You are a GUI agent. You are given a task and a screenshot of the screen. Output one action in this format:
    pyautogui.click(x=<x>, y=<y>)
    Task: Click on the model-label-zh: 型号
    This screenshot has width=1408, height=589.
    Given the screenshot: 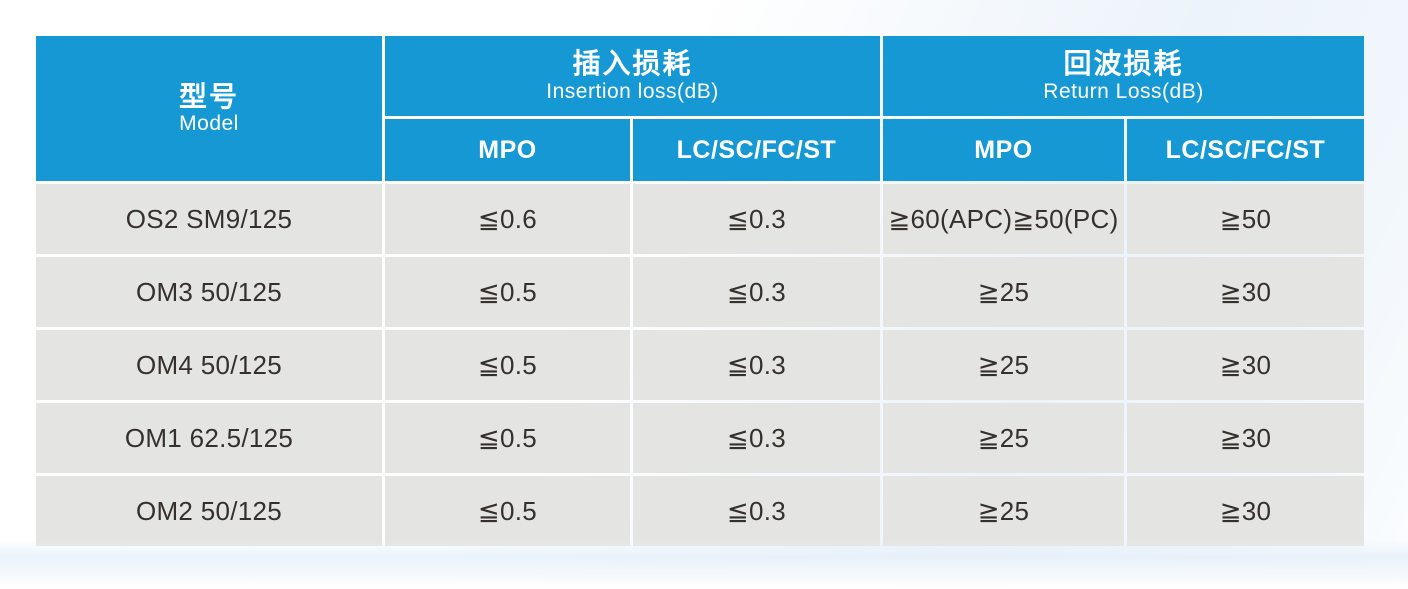 What is the action you would take?
    pyautogui.click(x=208, y=96)
    